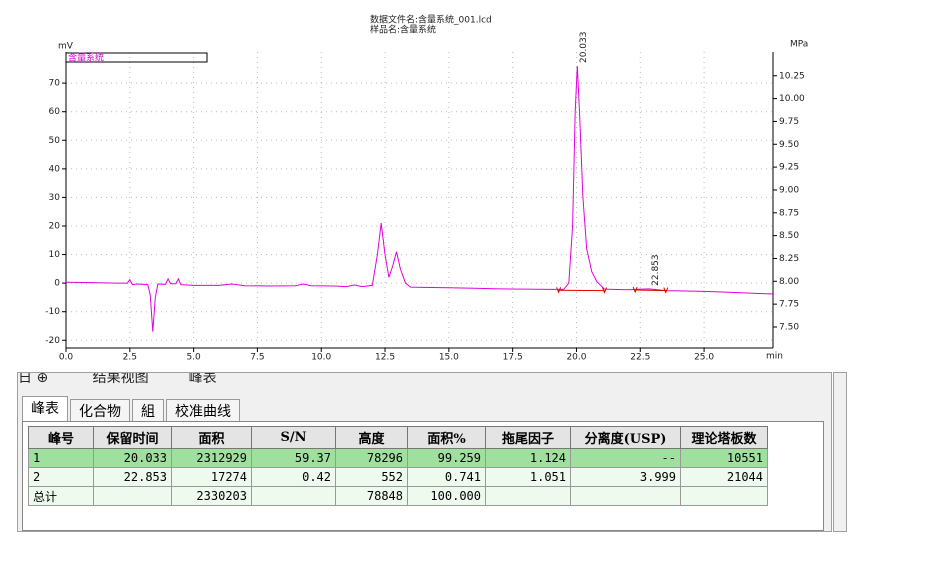  I want to click on y-tick-label: 60, so click(55, 112).